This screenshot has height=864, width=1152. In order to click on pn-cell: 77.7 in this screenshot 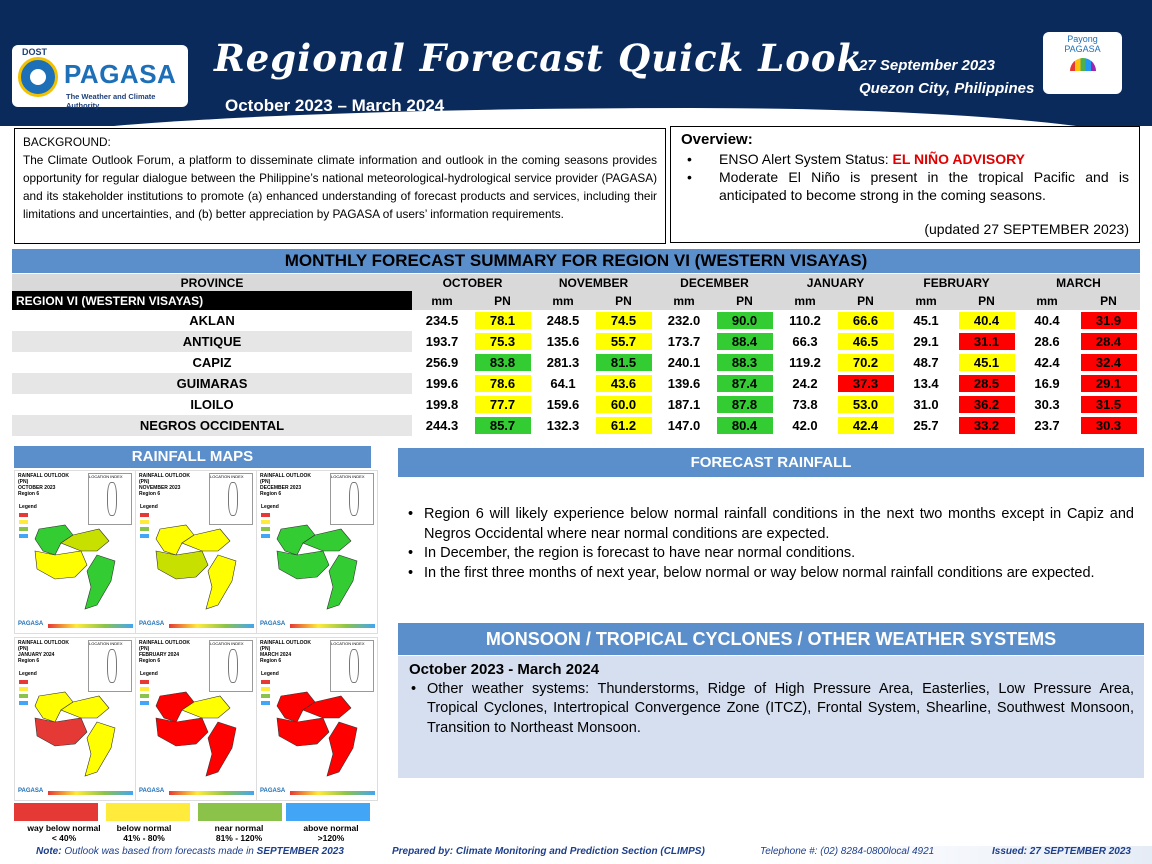, I will do `click(502, 404)`.